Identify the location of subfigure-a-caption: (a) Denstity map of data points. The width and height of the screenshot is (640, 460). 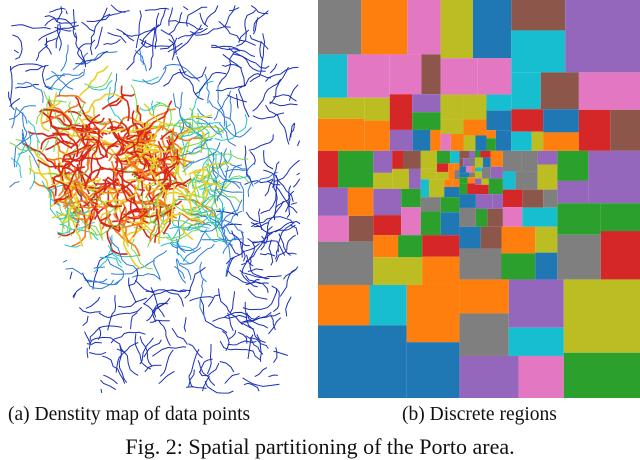
(129, 415).